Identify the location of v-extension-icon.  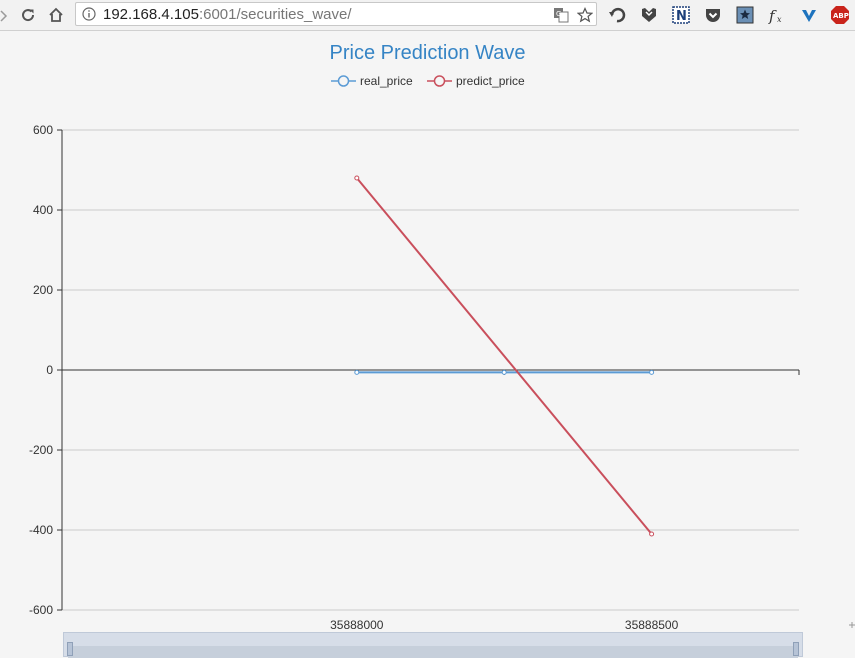
(809, 15).